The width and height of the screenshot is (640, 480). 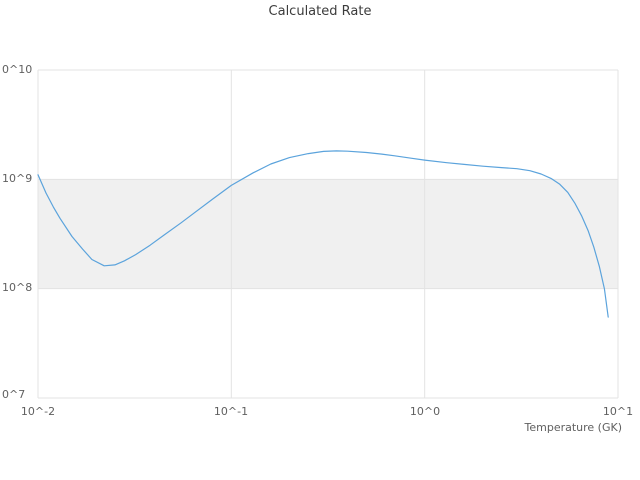 I want to click on y-tick-1e9: 10^9, so click(x=17, y=178).